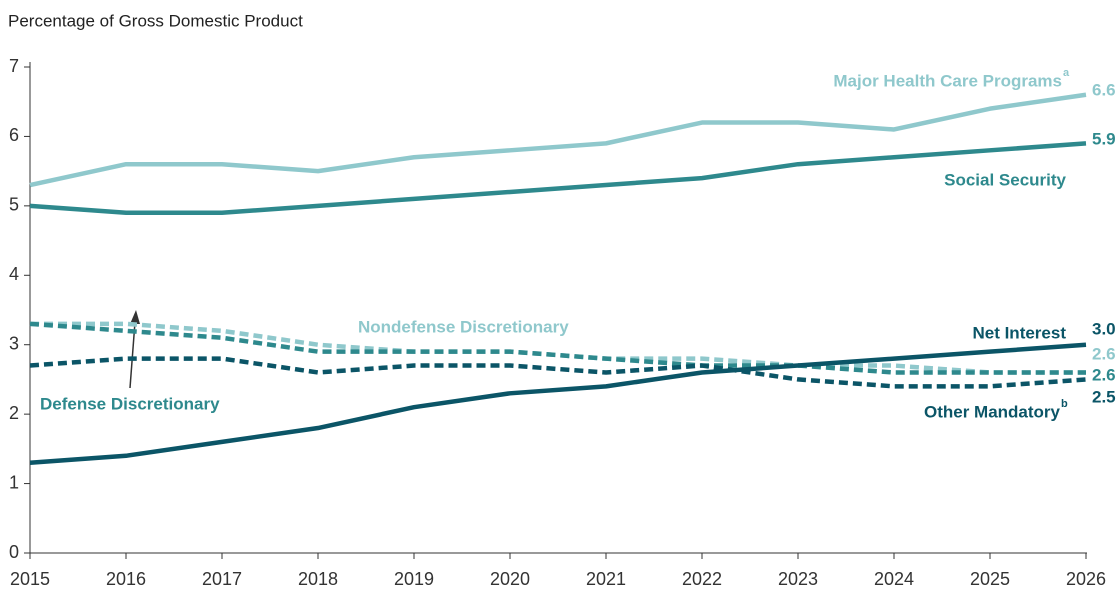 The image size is (1120, 596). I want to click on y-tick-label: 1, so click(14, 482).